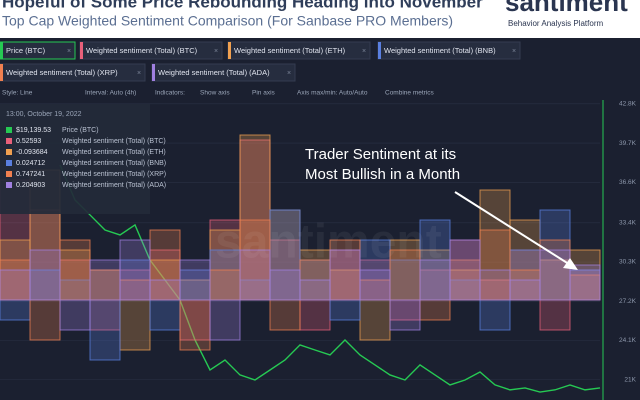 This screenshot has height=400, width=640. What do you see at coordinates (628, 143) in the screenshot?
I see `y-tick-label: 39.7K` at bounding box center [628, 143].